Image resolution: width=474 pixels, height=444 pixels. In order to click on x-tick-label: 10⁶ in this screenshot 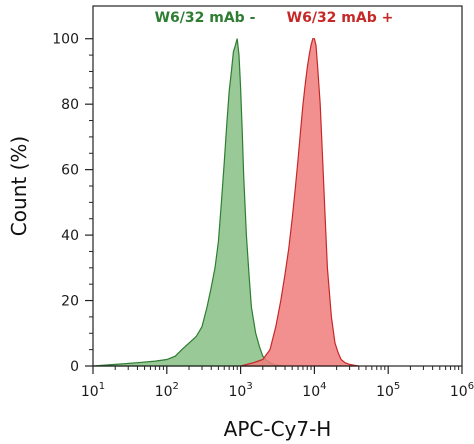, I will do `click(462, 390)`.